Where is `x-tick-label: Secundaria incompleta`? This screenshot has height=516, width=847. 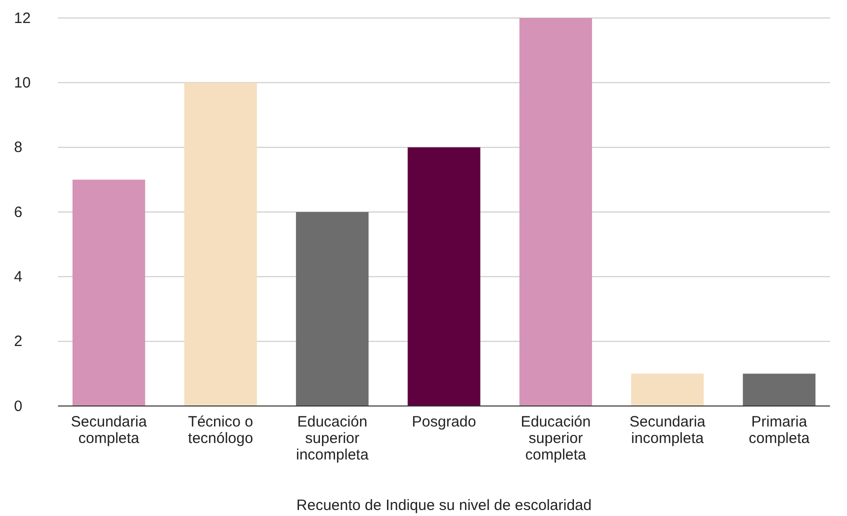
x-tick-label: Secundaria incompleta is located at coordinates (668, 431).